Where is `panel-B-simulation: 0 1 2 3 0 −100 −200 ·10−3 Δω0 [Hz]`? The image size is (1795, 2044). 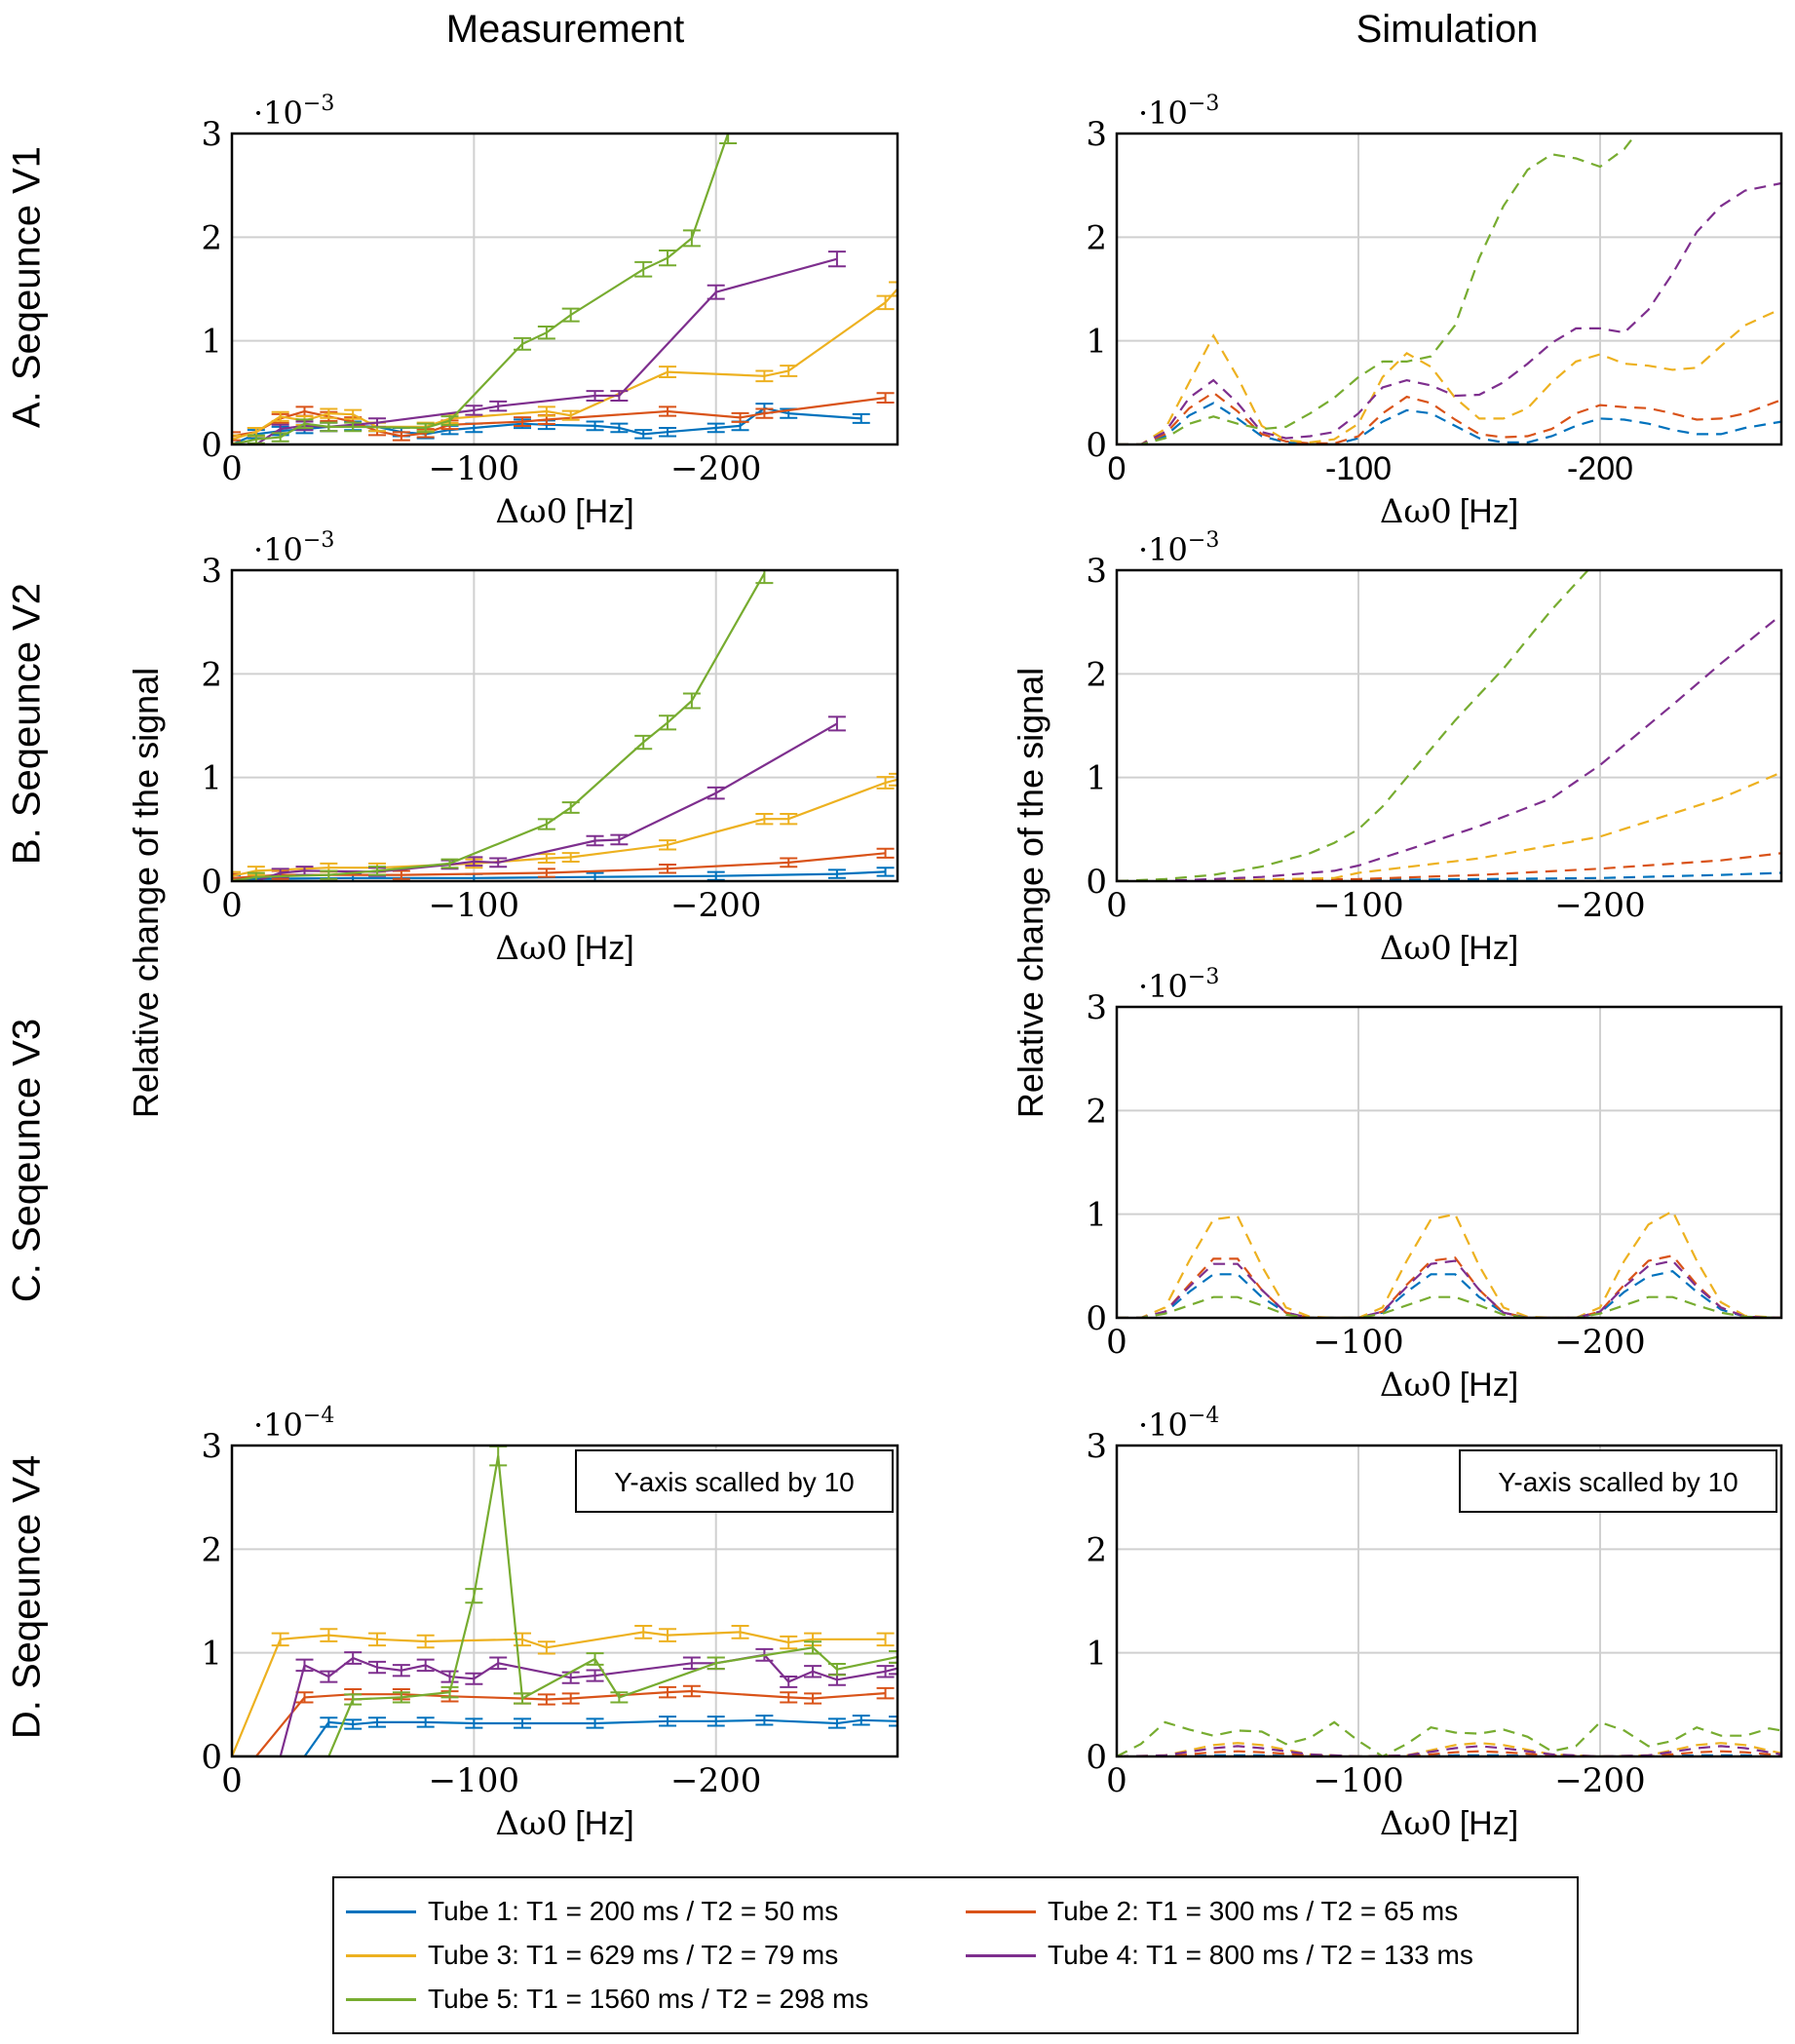 panel-B-simulation: 0 1 2 3 0 −100 −200 ·10−3 Δω0 [Hz] is located at coordinates (1434, 748).